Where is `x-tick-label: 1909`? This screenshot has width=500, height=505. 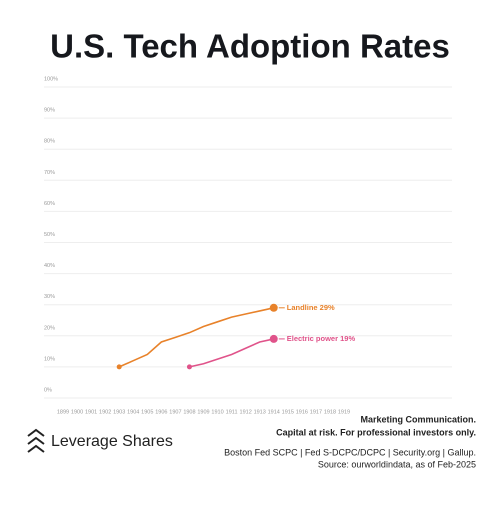 x-tick-label: 1909 is located at coordinates (203, 412).